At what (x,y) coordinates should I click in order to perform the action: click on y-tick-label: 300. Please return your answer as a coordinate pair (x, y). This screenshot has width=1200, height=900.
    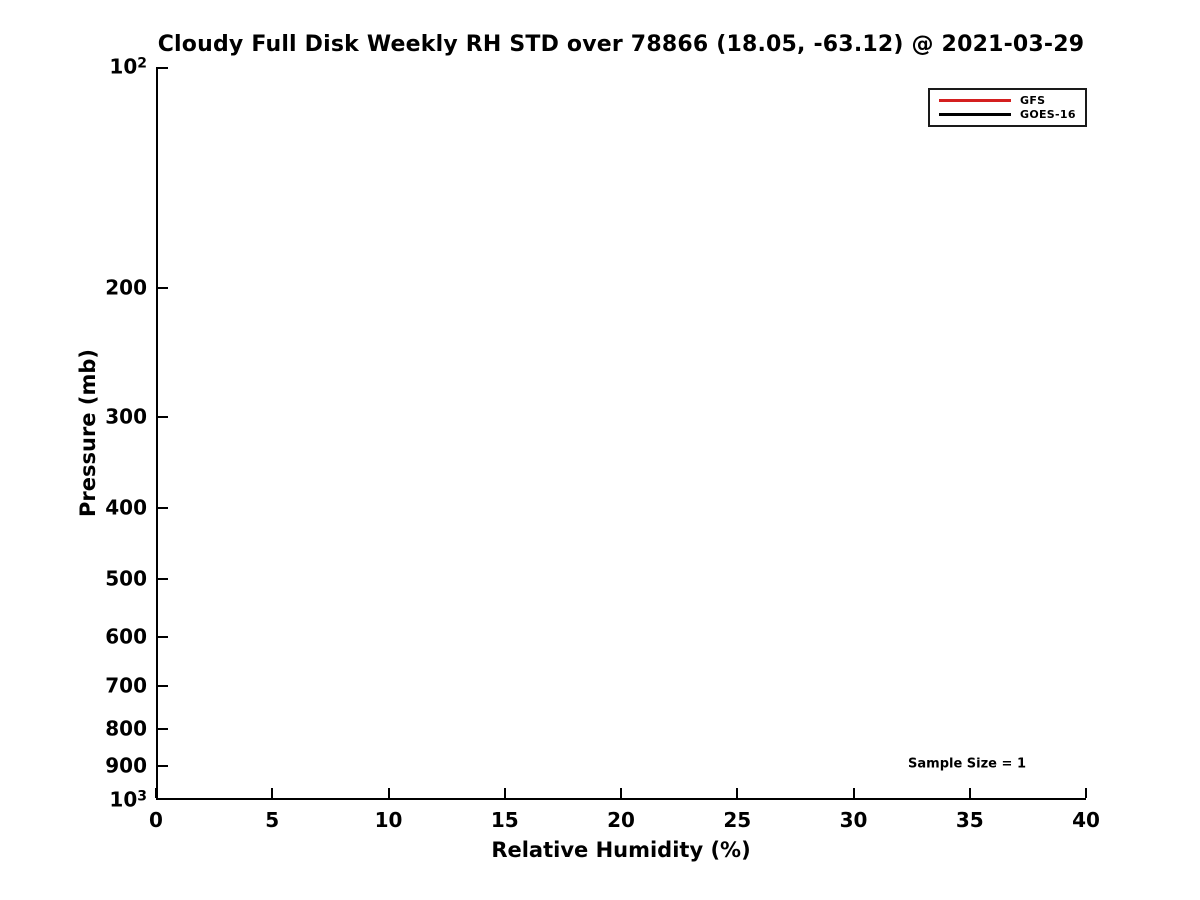
    Looking at the image, I should click on (126, 416).